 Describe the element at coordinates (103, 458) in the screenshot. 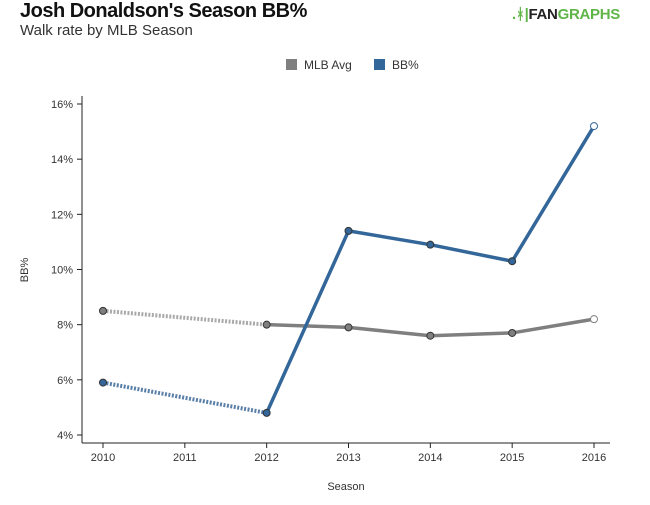

I see `x-tick-label: 2010` at that location.